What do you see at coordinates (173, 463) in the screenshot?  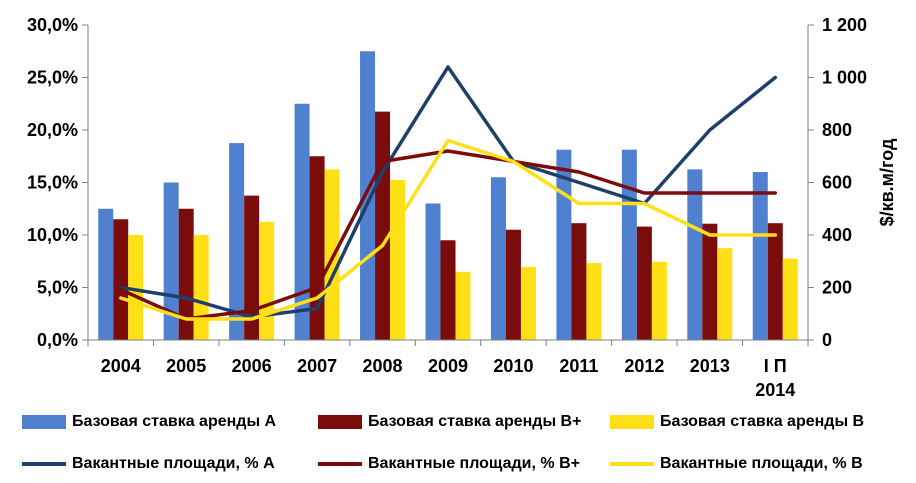 I see `legend-label: Вакантные площади, % A` at bounding box center [173, 463].